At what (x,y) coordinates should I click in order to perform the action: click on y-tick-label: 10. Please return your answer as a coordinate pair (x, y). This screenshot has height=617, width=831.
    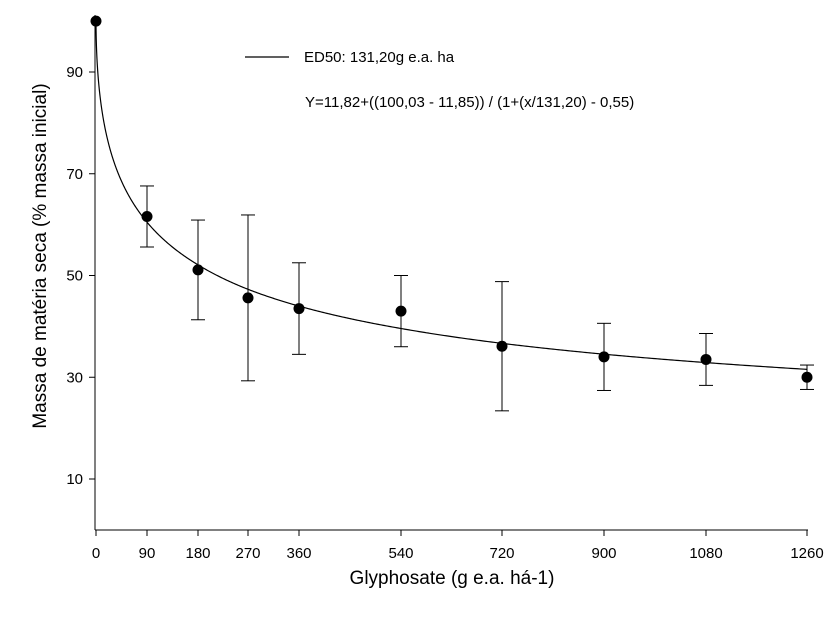
    Looking at the image, I should click on (74, 479).